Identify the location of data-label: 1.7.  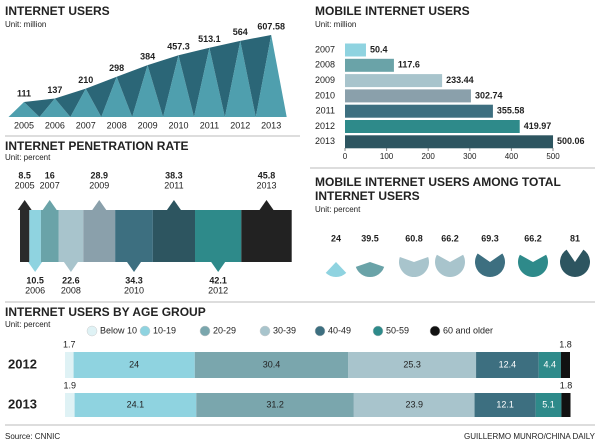
(69, 344).